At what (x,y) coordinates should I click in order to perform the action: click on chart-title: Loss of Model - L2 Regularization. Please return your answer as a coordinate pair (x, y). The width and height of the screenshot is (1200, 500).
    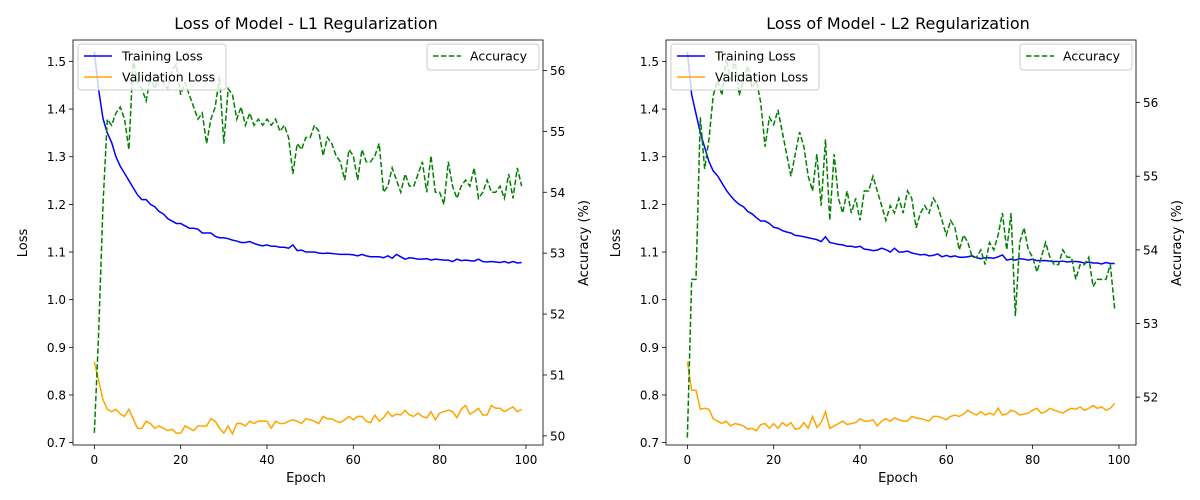
    Looking at the image, I should click on (898, 23).